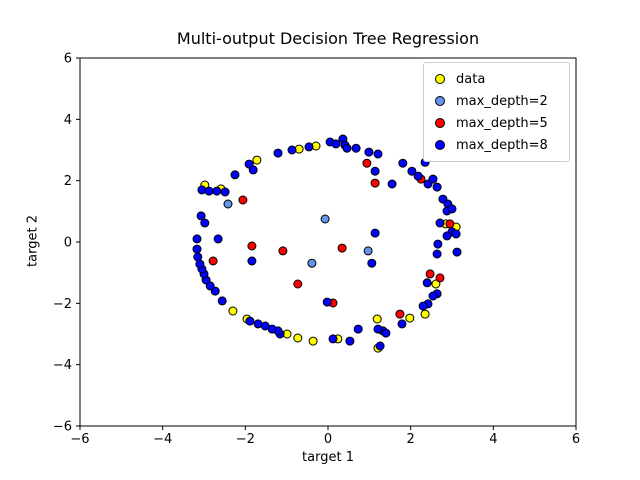  I want to click on x-tick-label: −4, so click(162, 439).